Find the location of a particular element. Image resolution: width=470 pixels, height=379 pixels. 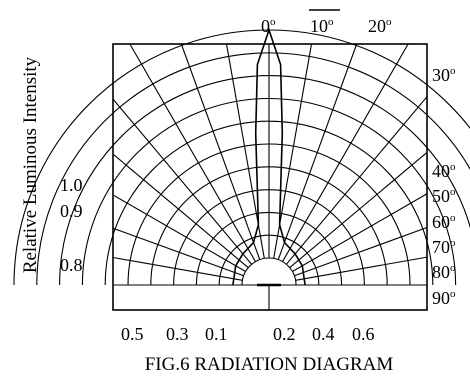

radial-line-m50 is located at coordinates (180, 211).